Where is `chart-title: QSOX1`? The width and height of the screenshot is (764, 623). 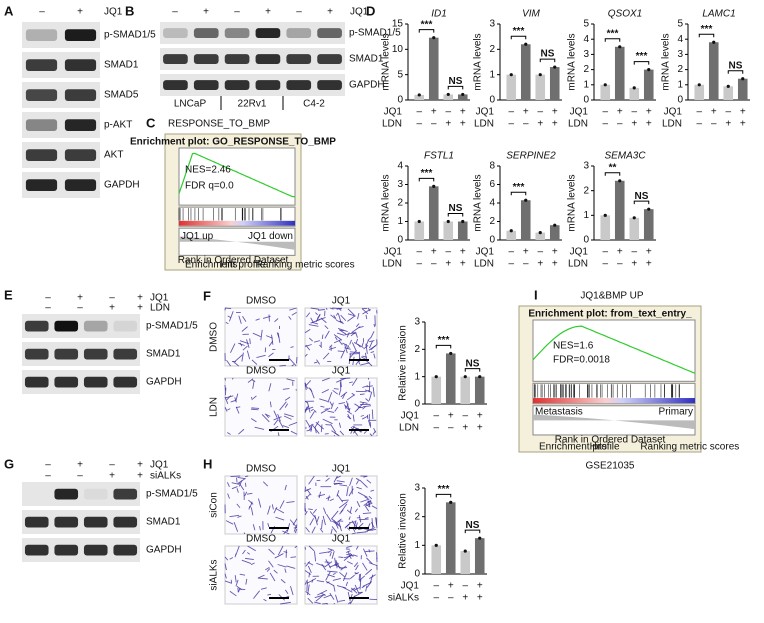 chart-title: QSOX1 is located at coordinates (625, 14).